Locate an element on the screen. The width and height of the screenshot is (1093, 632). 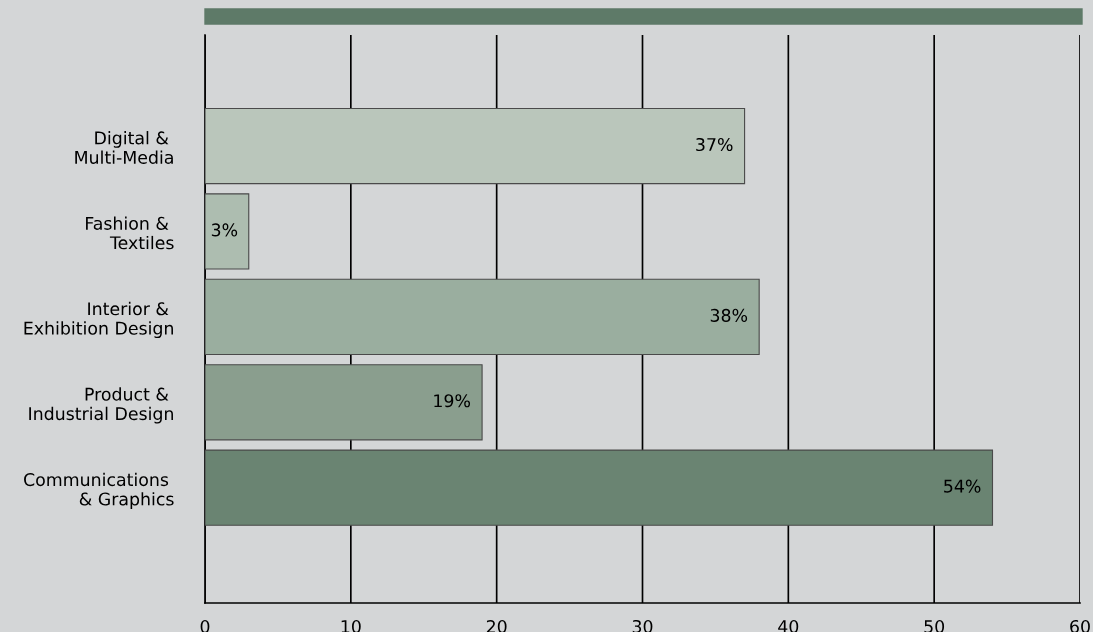
y-tick-label: Fashion & Textiles is located at coordinates (130, 233).